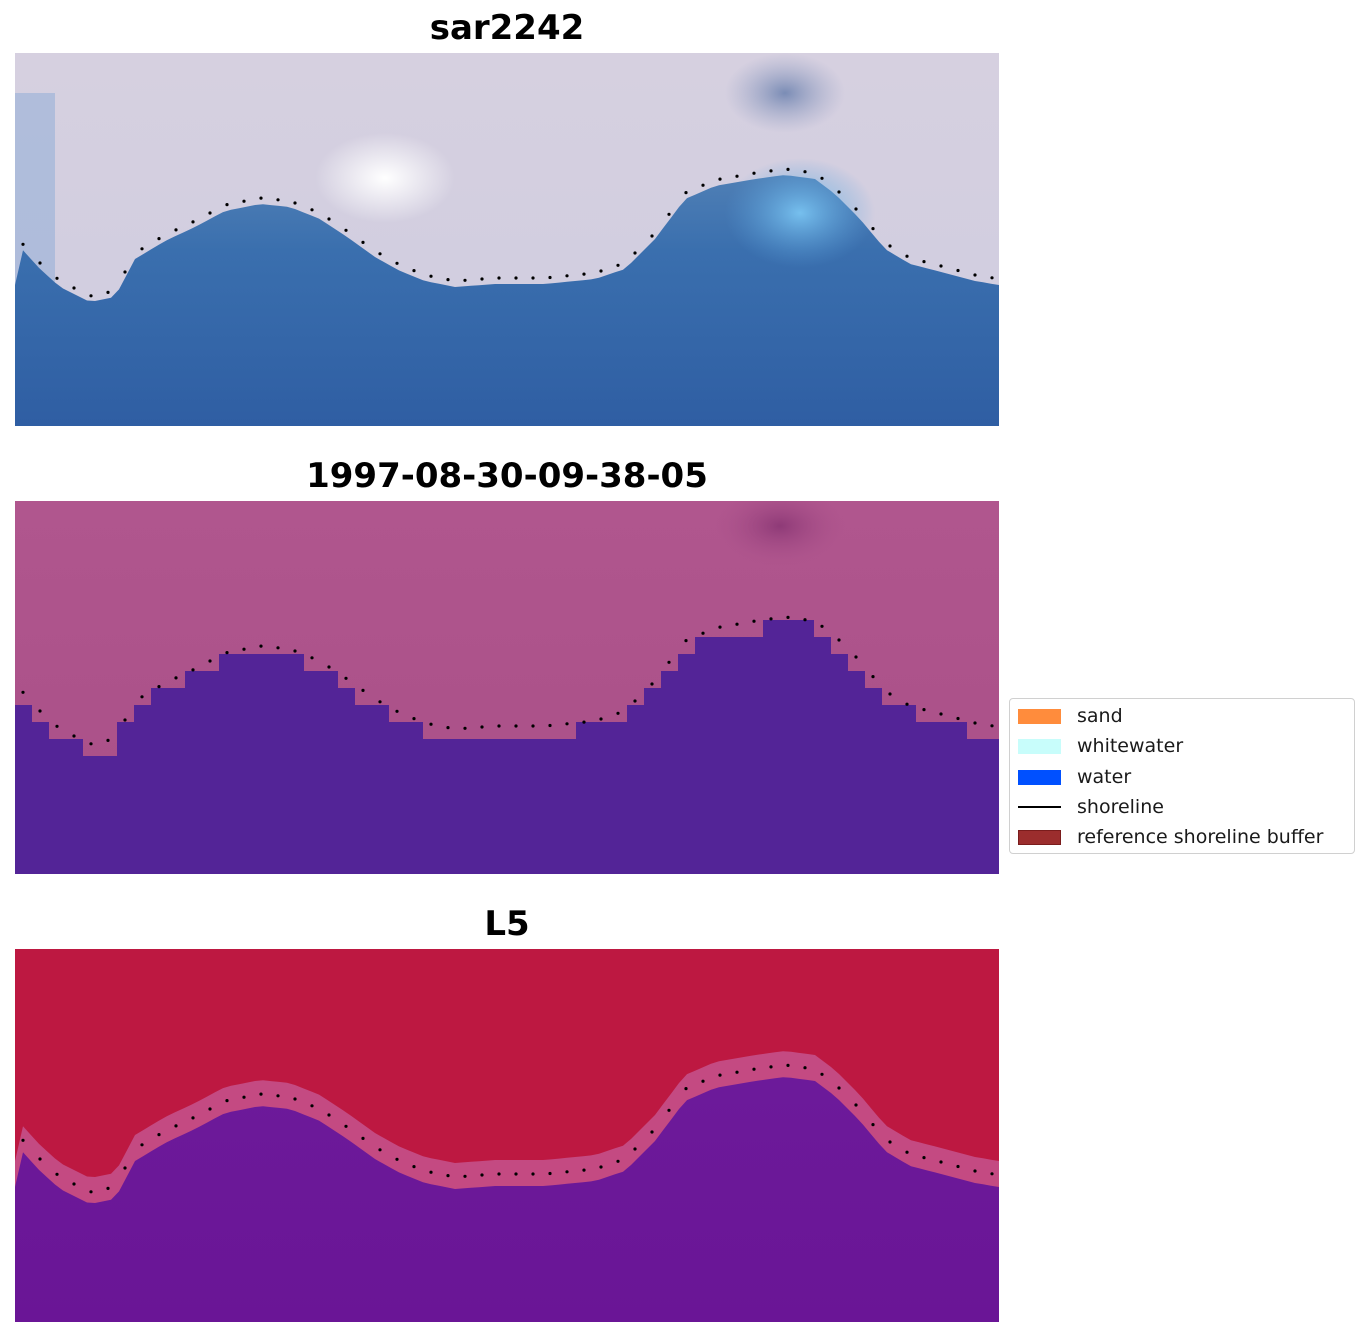 This screenshot has width=1370, height=1337. Describe the element at coordinates (1039, 746) in the screenshot. I see `whitewater-swatch` at that location.